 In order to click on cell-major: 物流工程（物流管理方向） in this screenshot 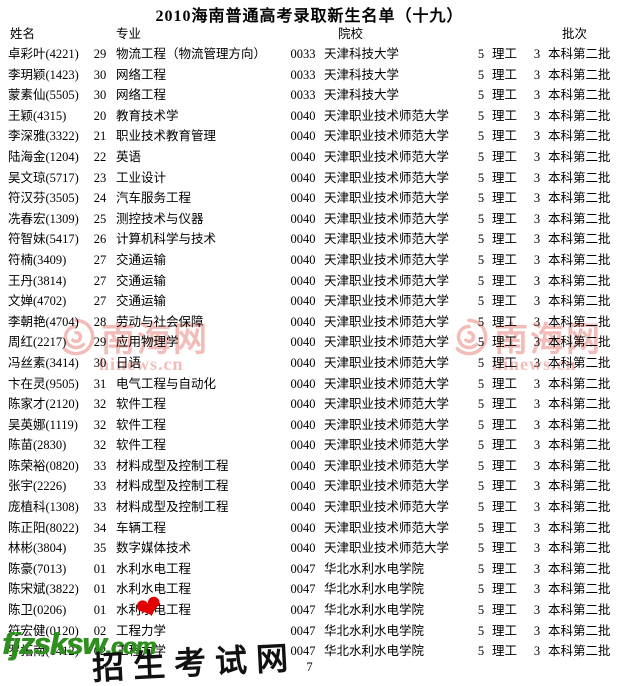, I will do `click(191, 54)`.